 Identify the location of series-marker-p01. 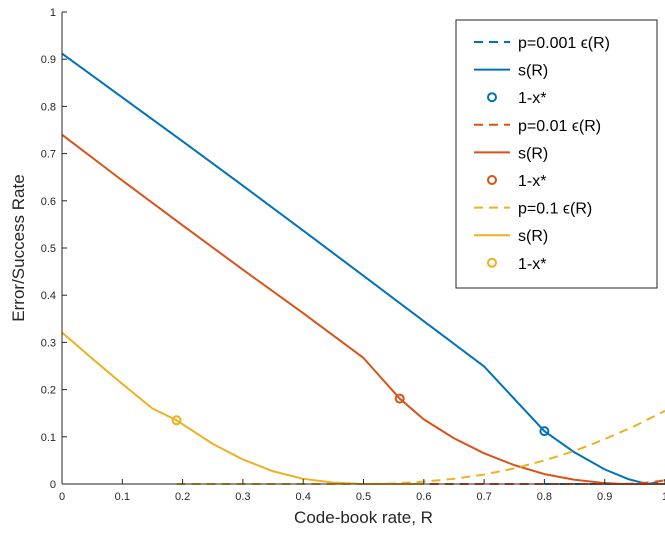
(176, 420).